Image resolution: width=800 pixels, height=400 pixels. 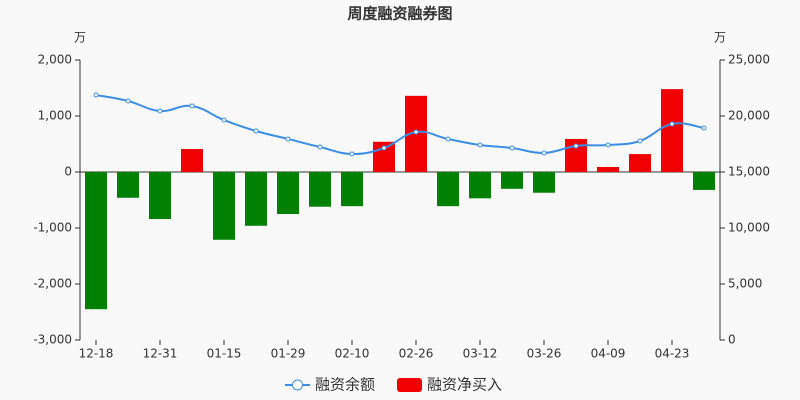 I want to click on x-tick-label: 12-31, so click(x=160, y=354).